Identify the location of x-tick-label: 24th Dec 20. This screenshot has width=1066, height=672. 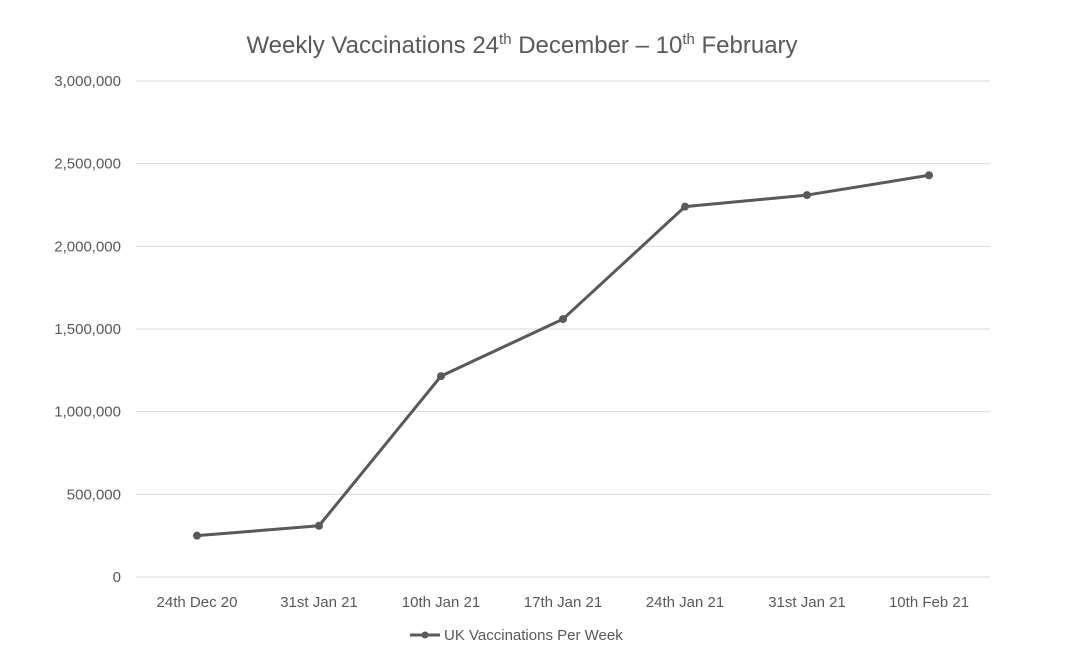
(197, 602).